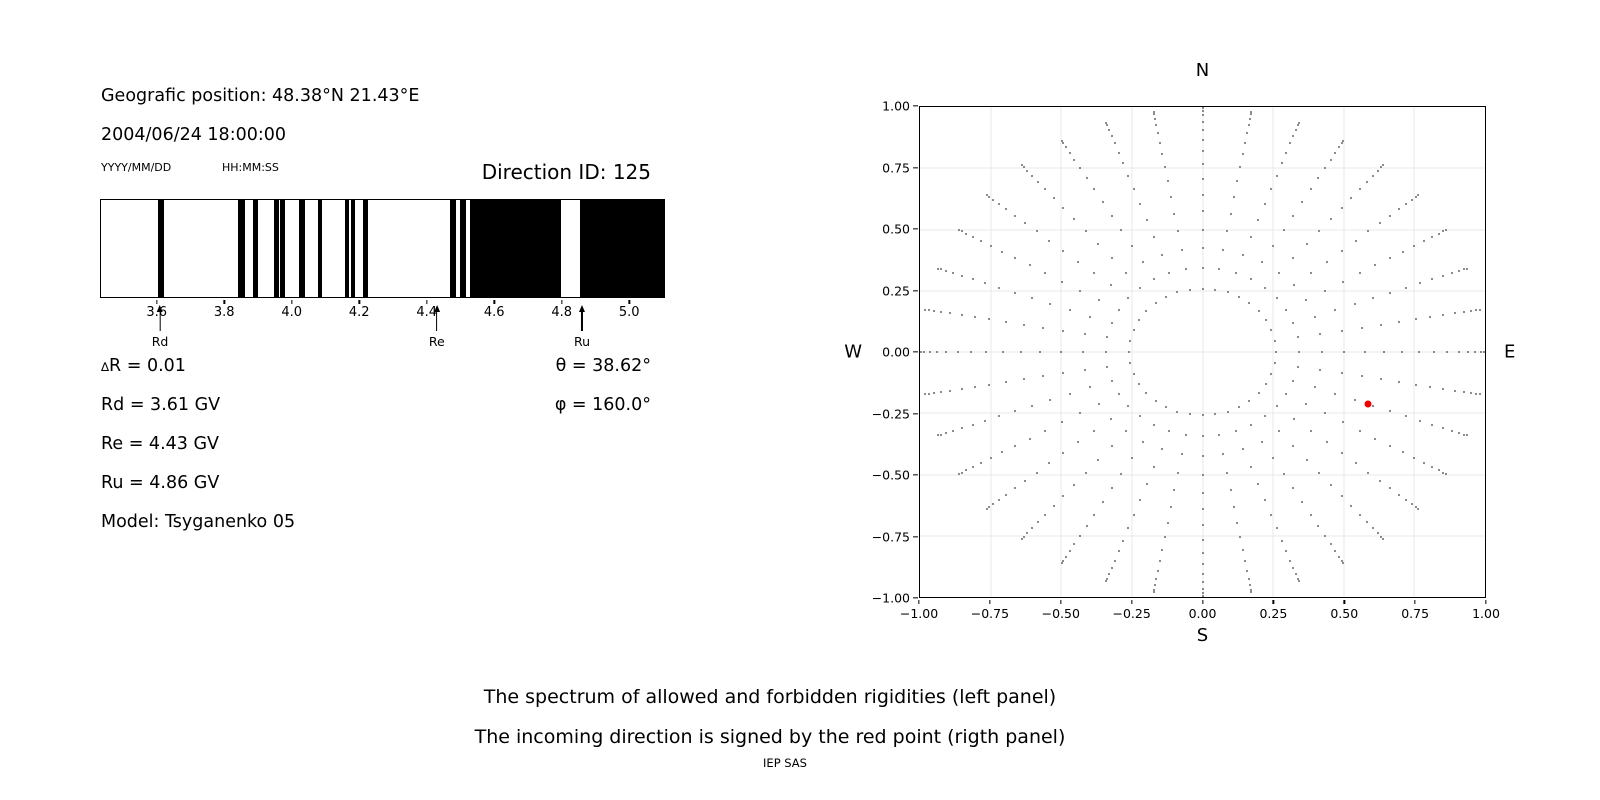 This screenshot has width=1600, height=800. Describe the element at coordinates (890, 475) in the screenshot. I see `direction-y-tick-label: −0.50` at that location.